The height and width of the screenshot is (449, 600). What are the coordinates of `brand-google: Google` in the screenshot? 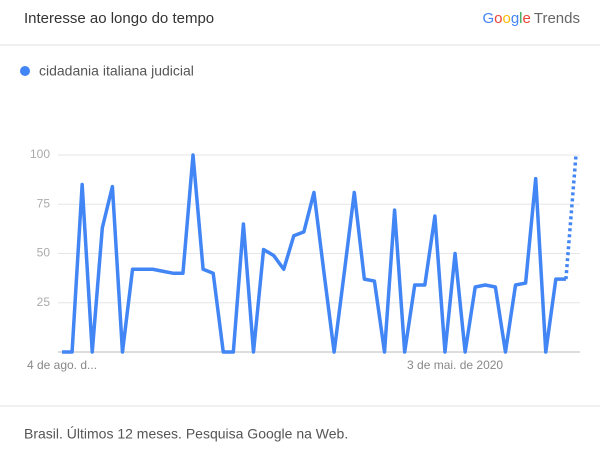 It's located at (506, 18).